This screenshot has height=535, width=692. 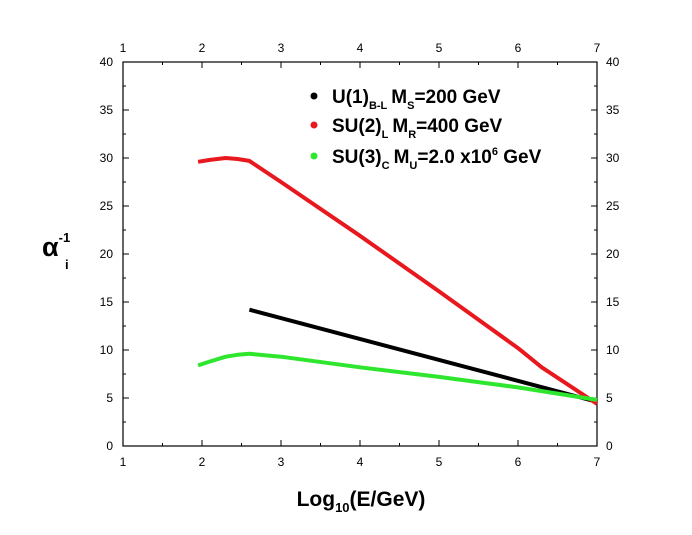 What do you see at coordinates (357, 157) in the screenshot?
I see `legend-su3-label: SU(3)` at bounding box center [357, 157].